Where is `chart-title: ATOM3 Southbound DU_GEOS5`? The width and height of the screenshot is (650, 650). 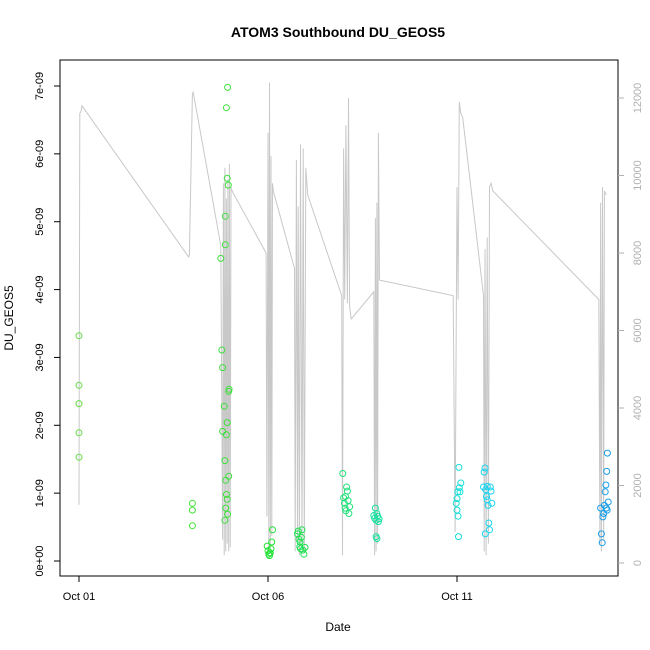 chart-title: ATOM3 Southbound DU_GEOS5 is located at coordinates (338, 32).